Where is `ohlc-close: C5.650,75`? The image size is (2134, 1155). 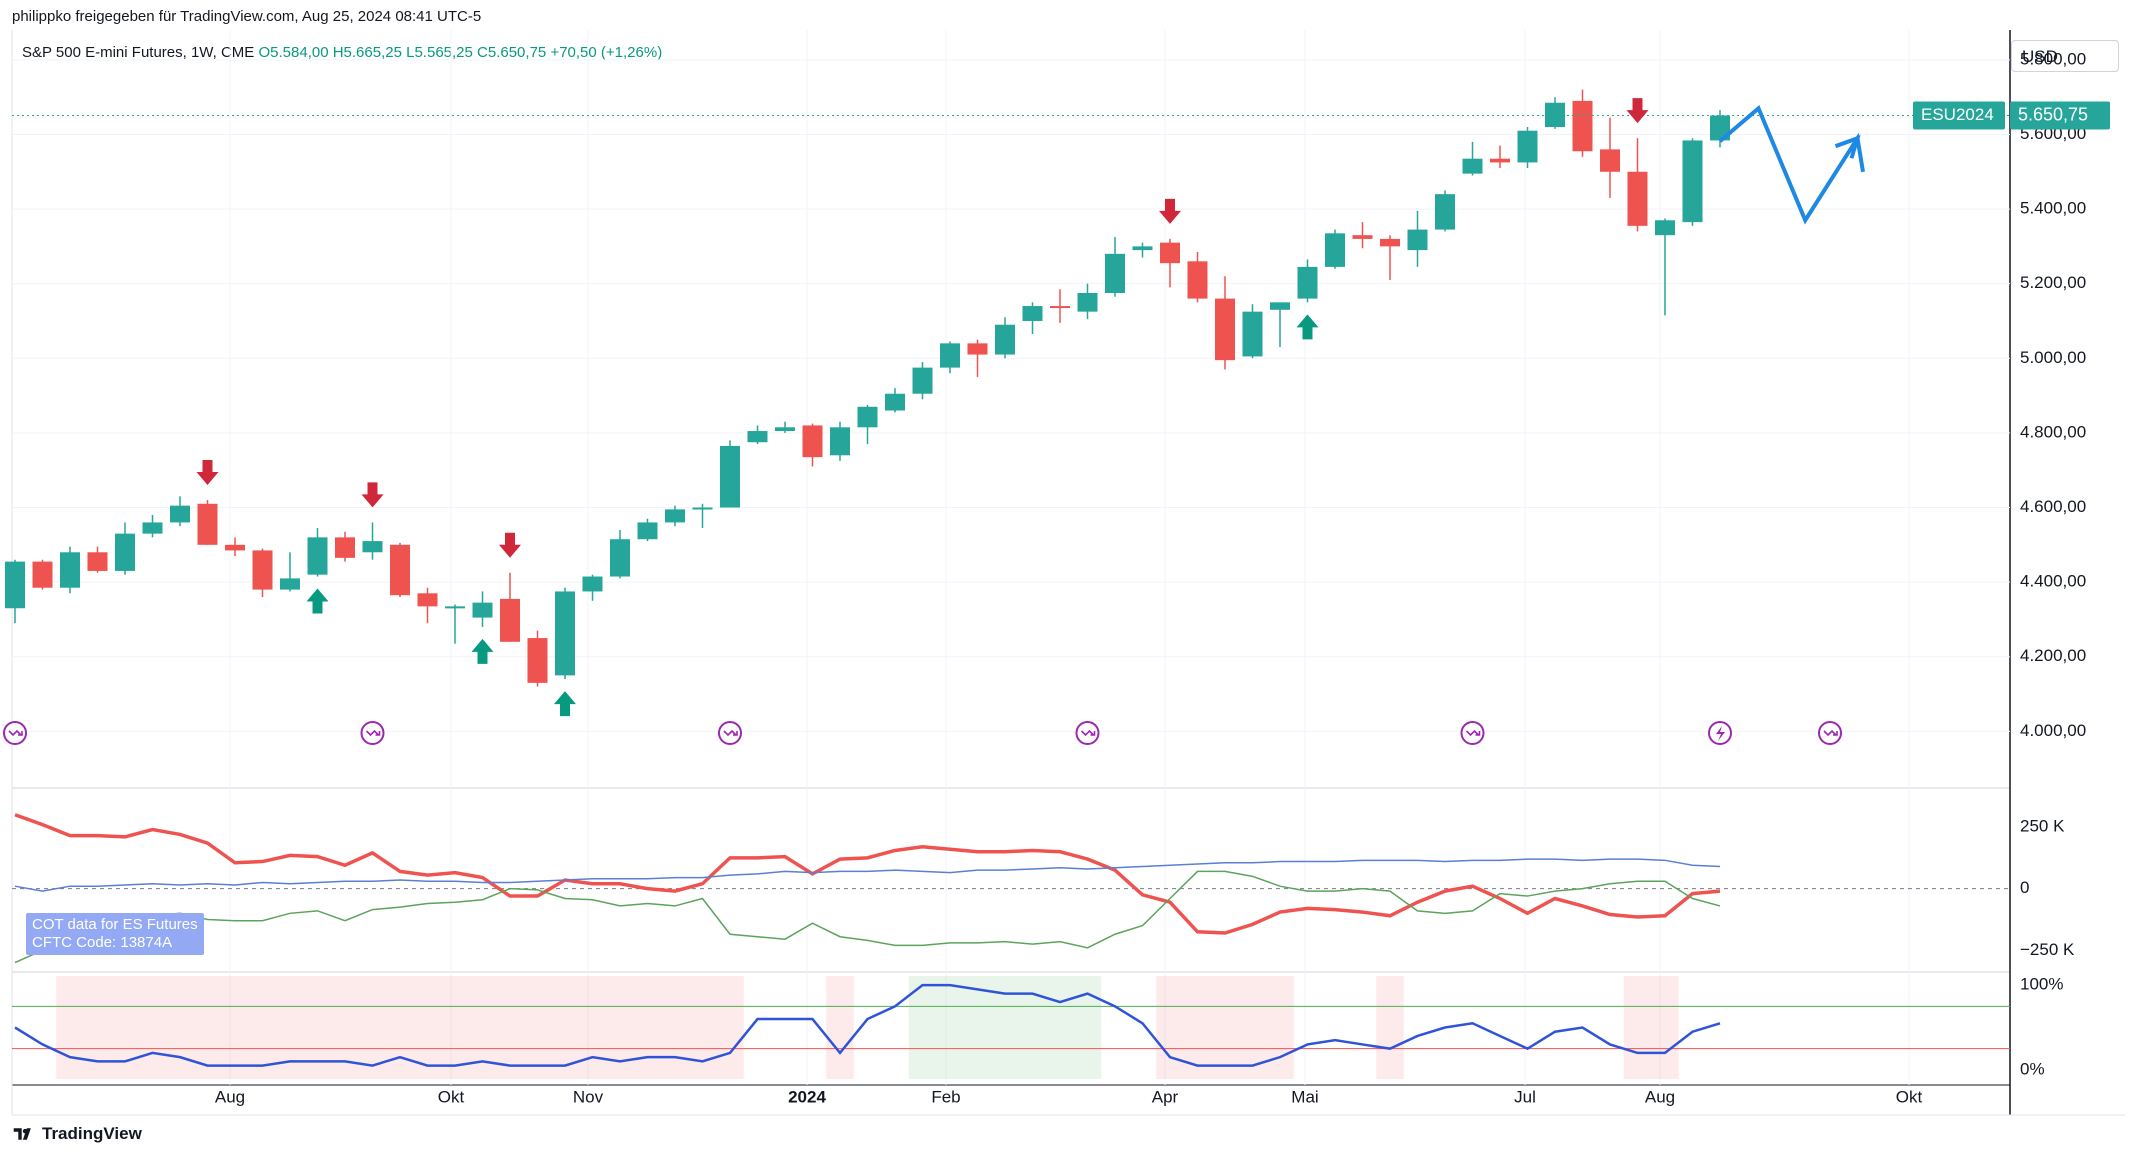 ohlc-close: C5.650,75 is located at coordinates (512, 52).